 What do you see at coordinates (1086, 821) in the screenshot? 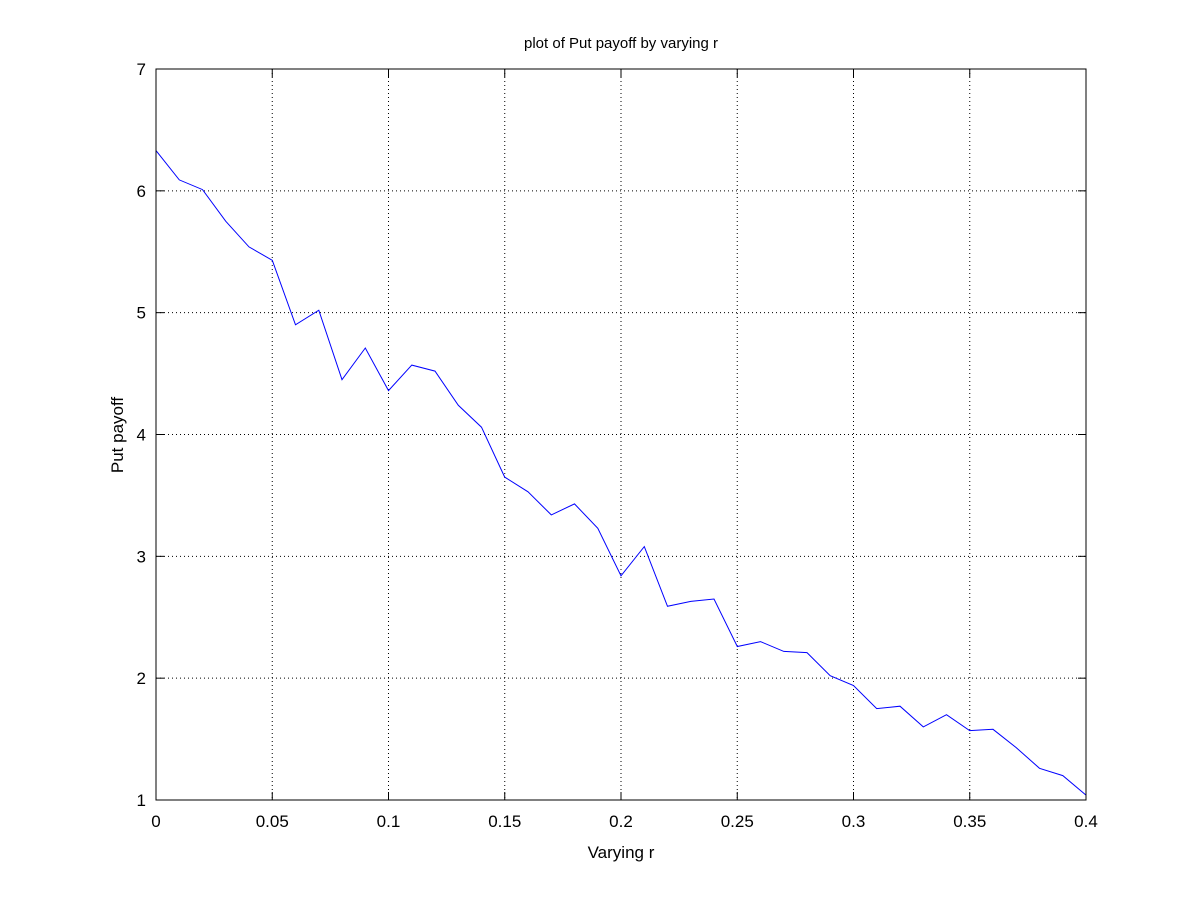
I see `x-tick-label: 0.4` at bounding box center [1086, 821].